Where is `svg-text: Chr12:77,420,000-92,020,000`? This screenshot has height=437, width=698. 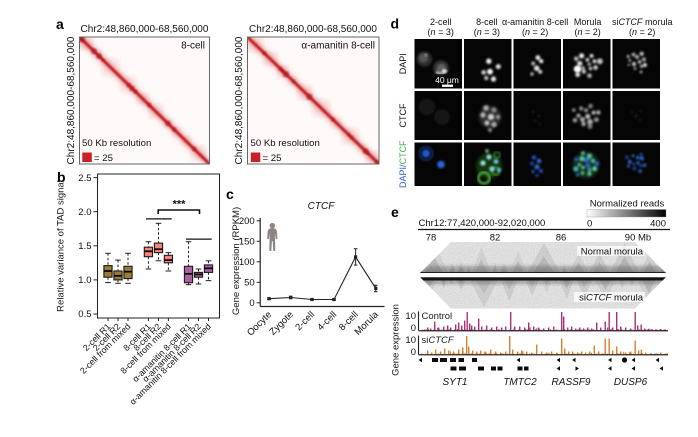
svg-text: Chr12:77,420,000-92,020,000 is located at coordinates (482, 223).